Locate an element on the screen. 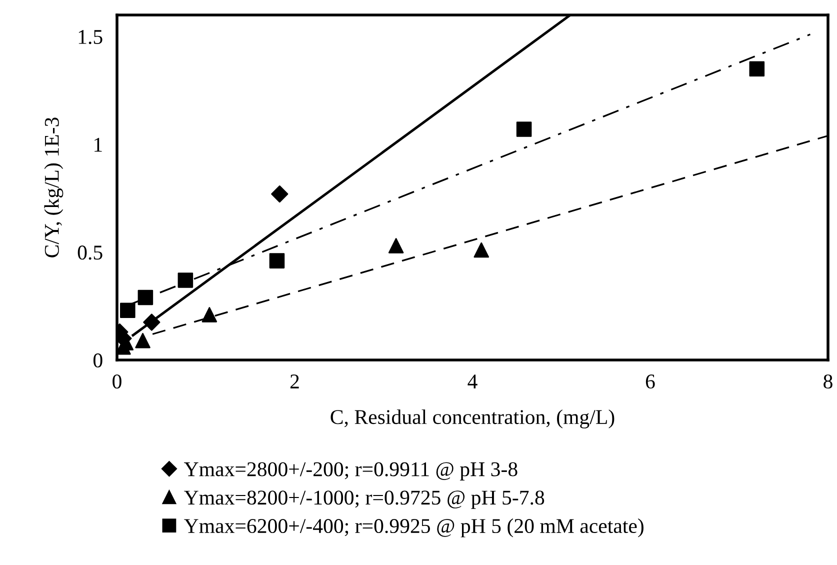 The image size is (837, 565). x-tick-label: 4 is located at coordinates (473, 381).